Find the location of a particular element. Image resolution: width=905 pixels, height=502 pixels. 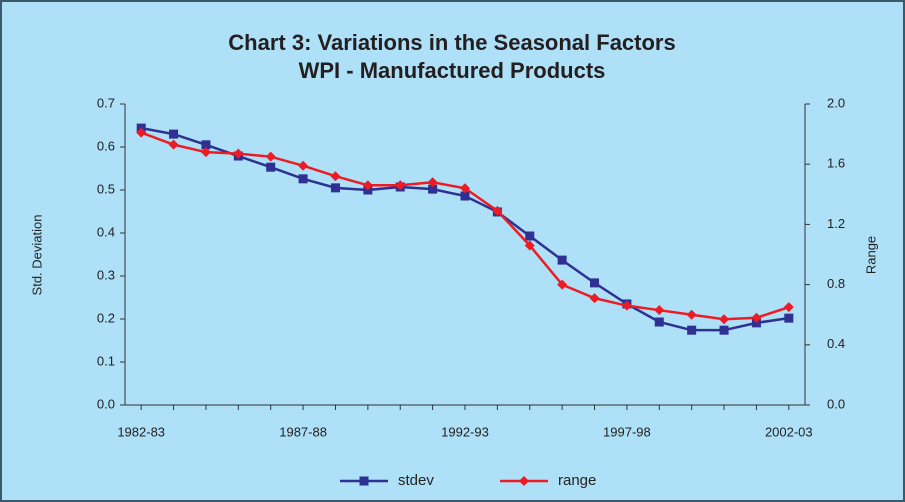

y-tick-label: 0.0 is located at coordinates (106, 403).